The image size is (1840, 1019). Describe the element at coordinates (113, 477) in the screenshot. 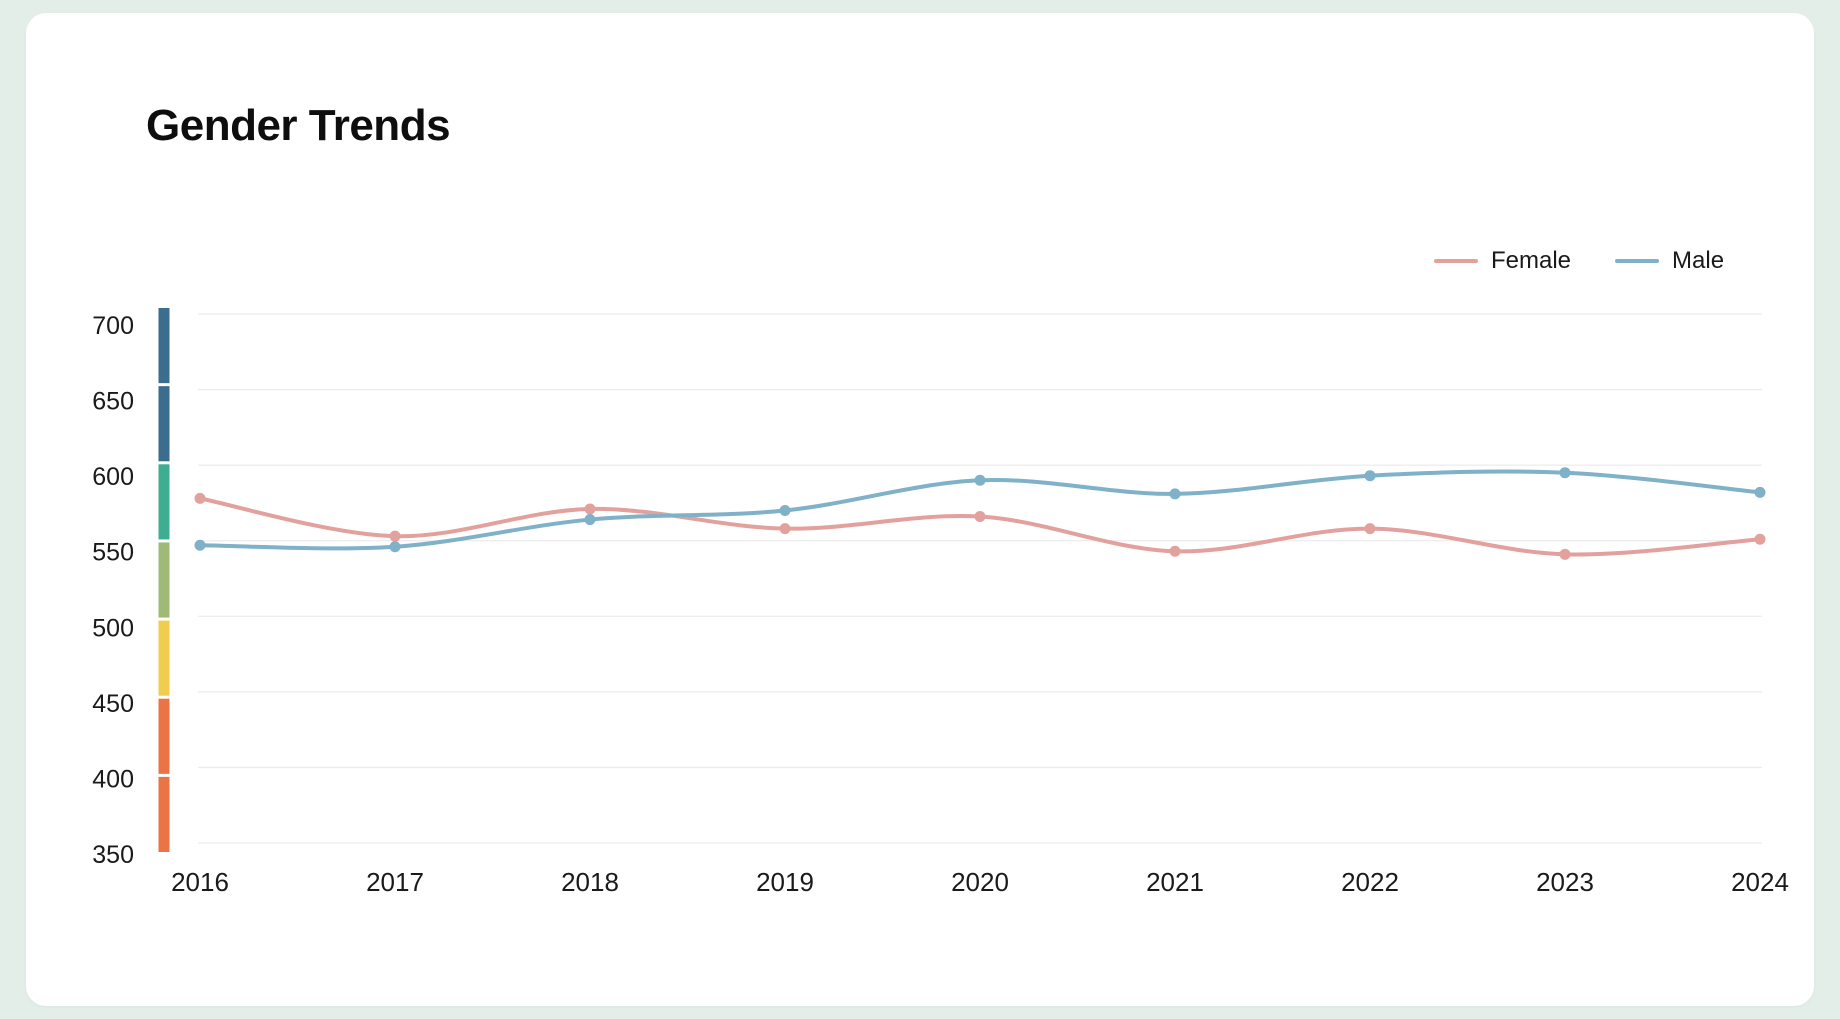

I see `y-axis-tick-label: 600` at that location.